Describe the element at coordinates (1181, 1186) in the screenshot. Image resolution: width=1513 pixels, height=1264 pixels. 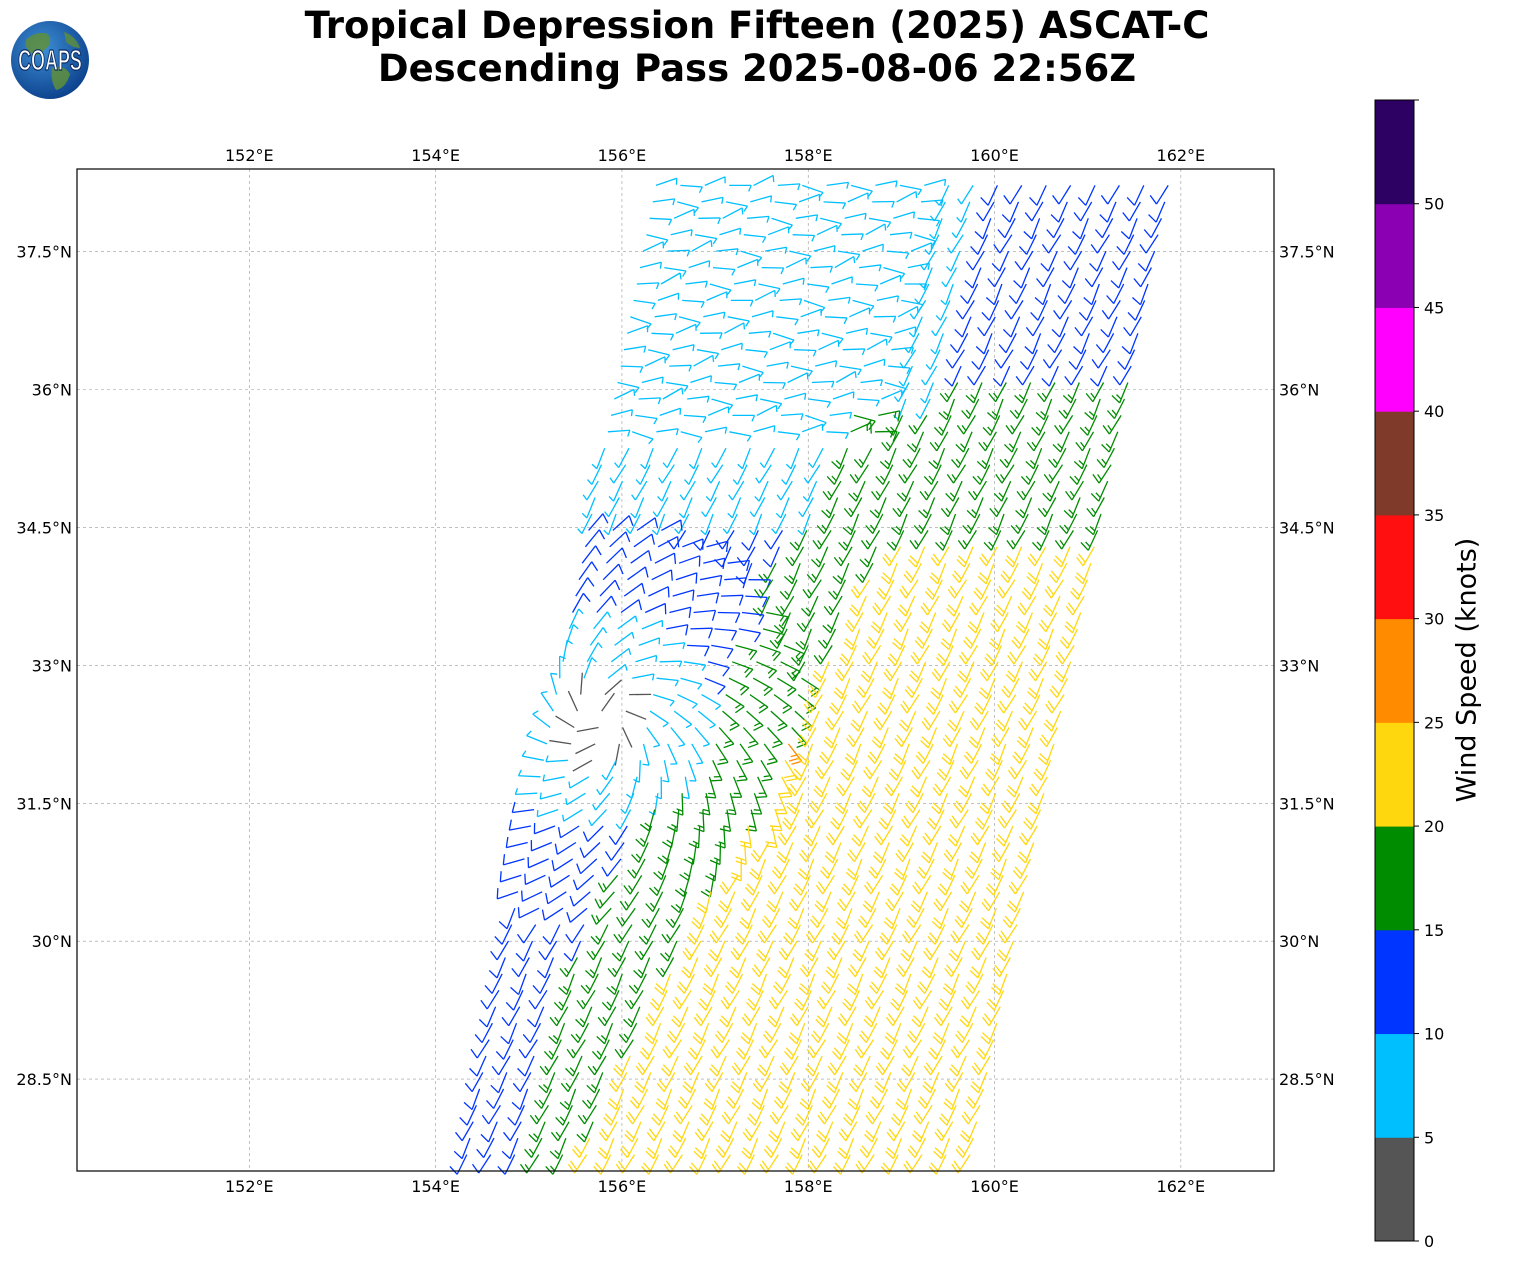
I see `lon-tick-label: 162°E` at that location.